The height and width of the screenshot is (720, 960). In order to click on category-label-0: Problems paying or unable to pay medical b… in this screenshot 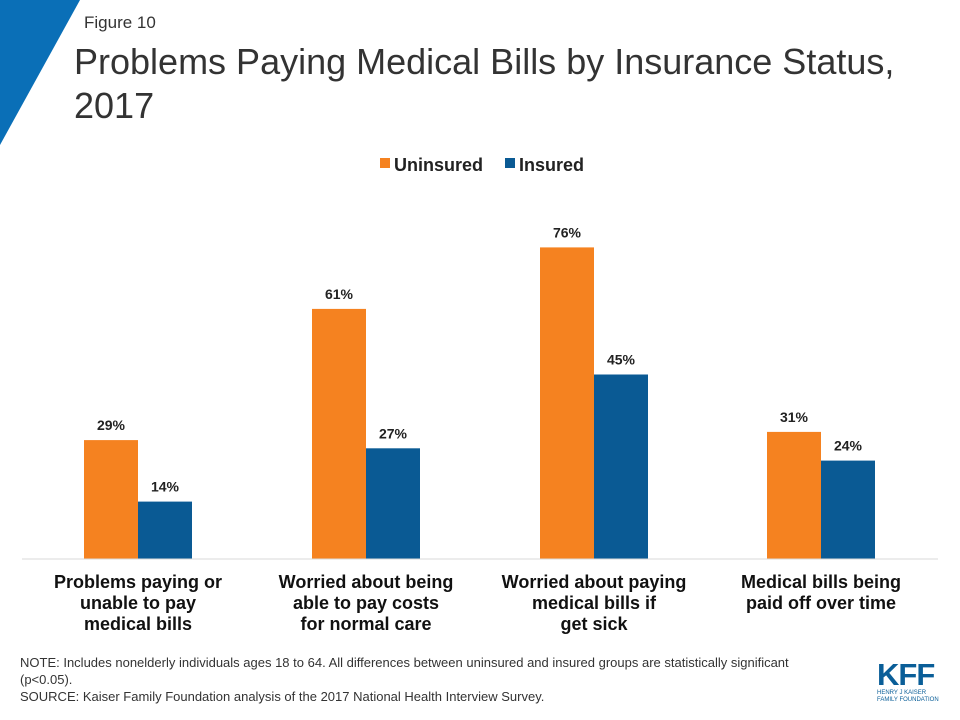, I will do `click(138, 603)`.